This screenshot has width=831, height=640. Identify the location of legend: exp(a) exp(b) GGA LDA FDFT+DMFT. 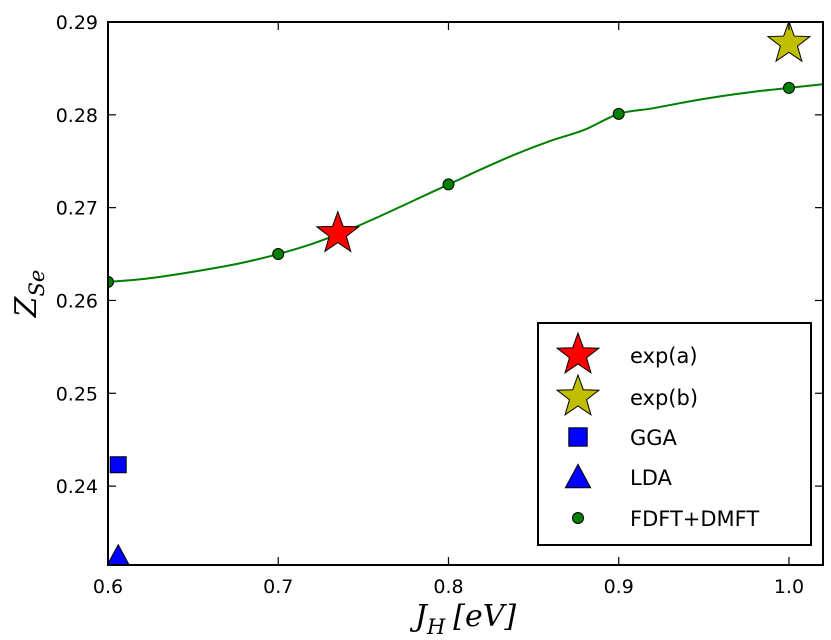
(674, 434).